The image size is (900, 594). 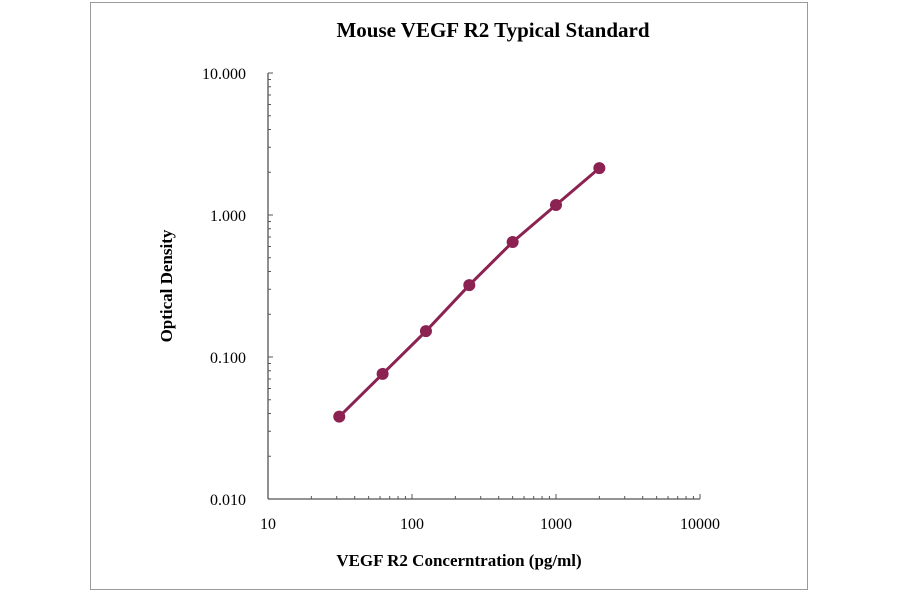 I want to click on chart-title: Mouse VEGF R2 Typical Standard, so click(x=492, y=30).